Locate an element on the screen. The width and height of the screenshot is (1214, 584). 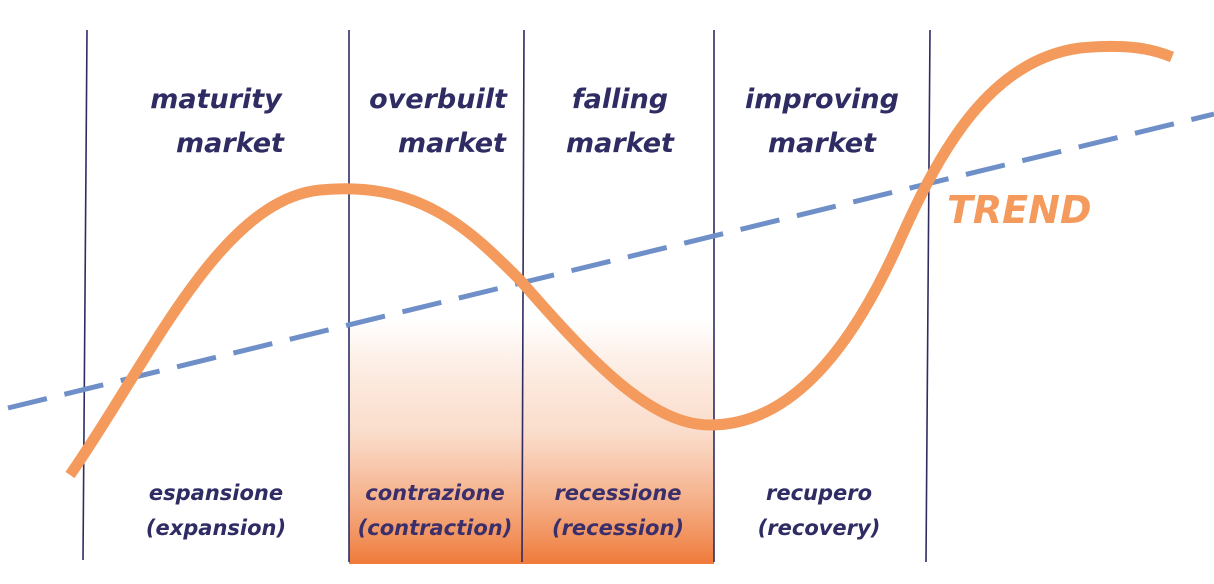
phase-label-recession: recessione (recession) is located at coordinates (618, 511).